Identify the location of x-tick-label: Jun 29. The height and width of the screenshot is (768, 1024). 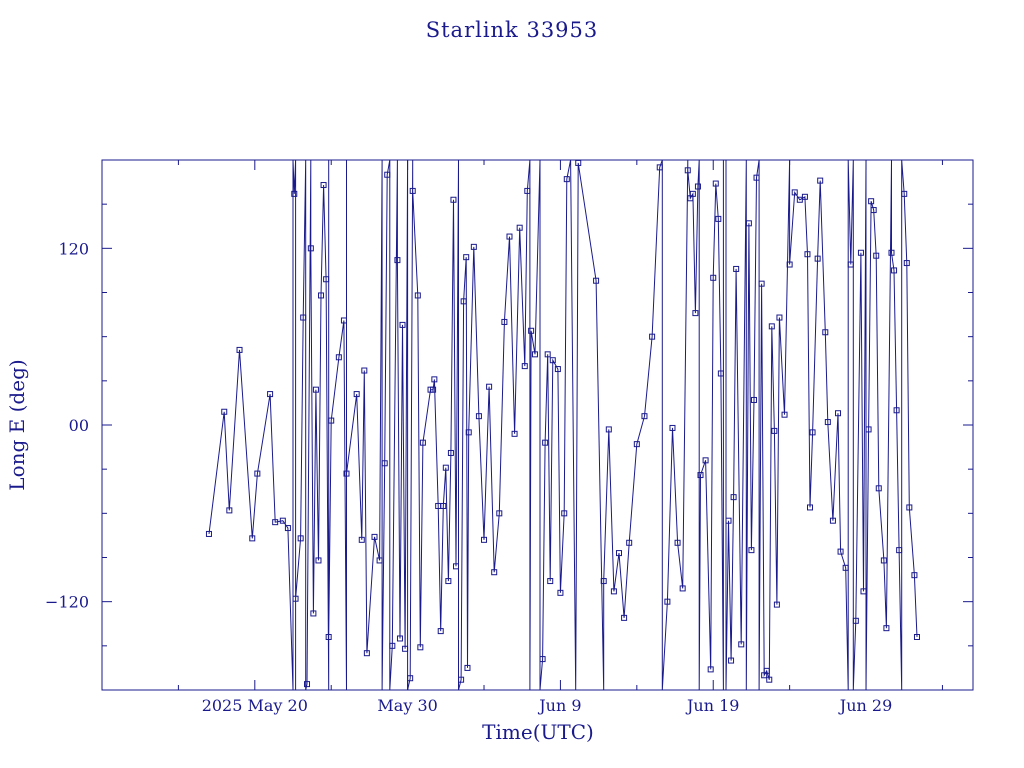
(865, 705).